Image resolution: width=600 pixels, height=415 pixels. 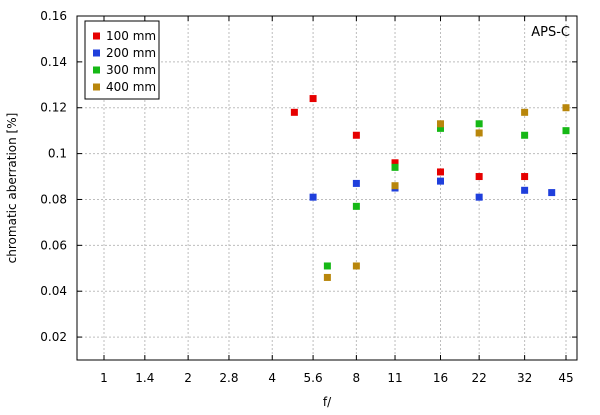 What do you see at coordinates (357, 378) in the screenshot?
I see `x-tick-label: 8` at bounding box center [357, 378].